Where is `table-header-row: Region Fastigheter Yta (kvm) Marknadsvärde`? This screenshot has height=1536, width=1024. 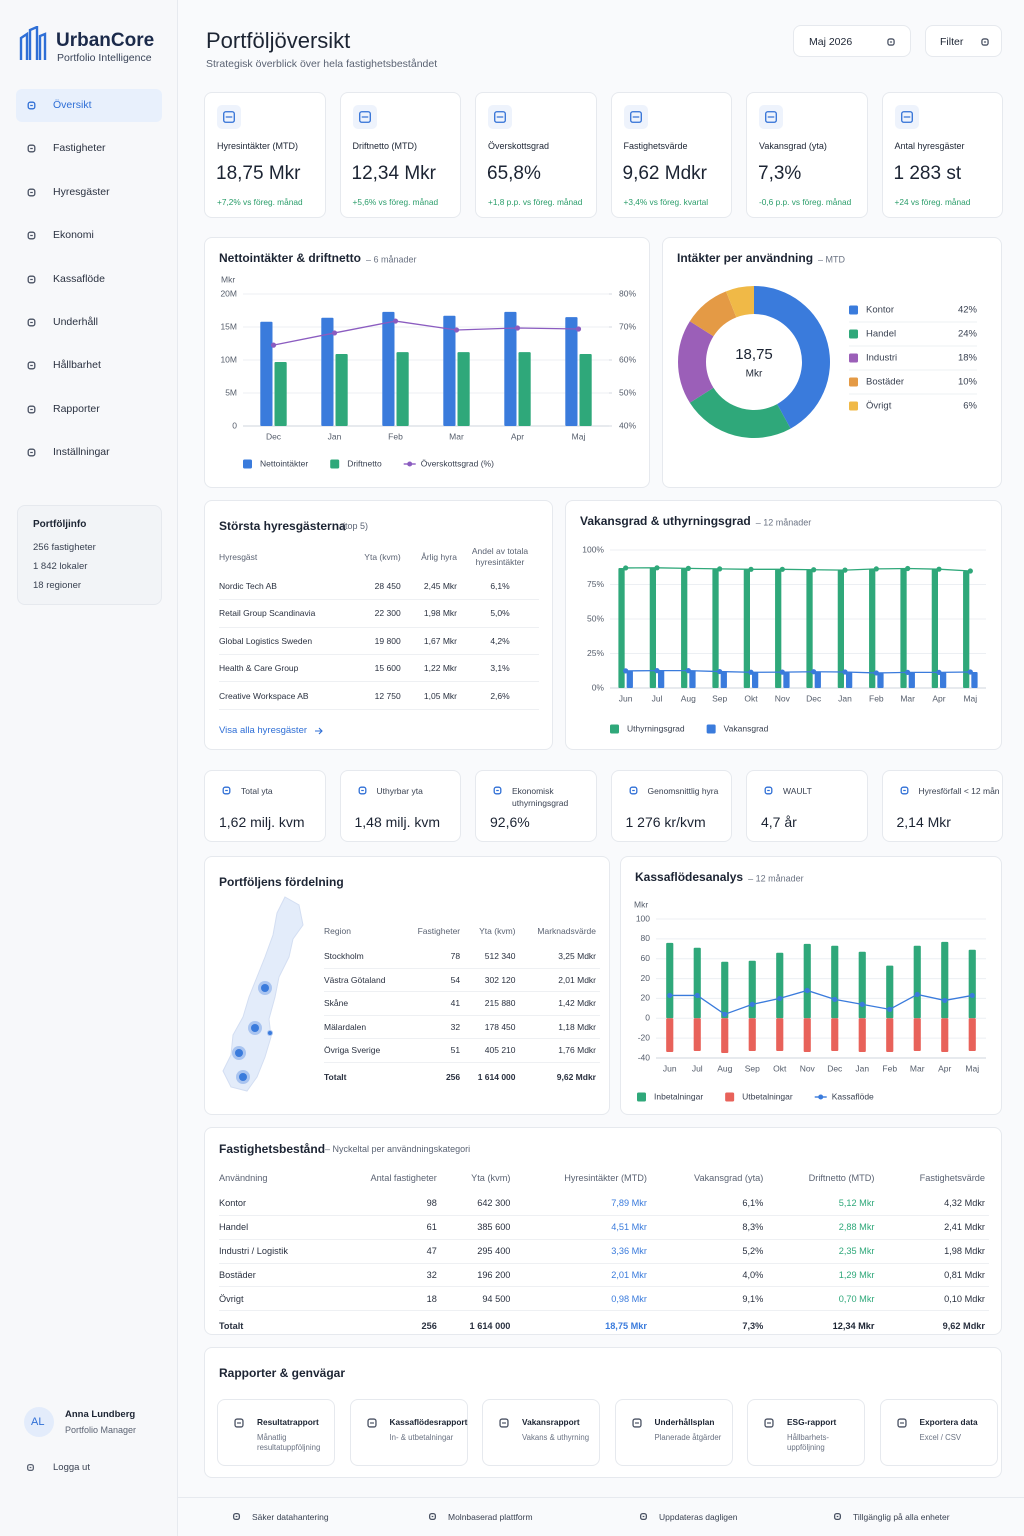
table-header-row: Region Fastigheter Yta (kvm) Marknadsvärde is located at coordinates (462, 931).